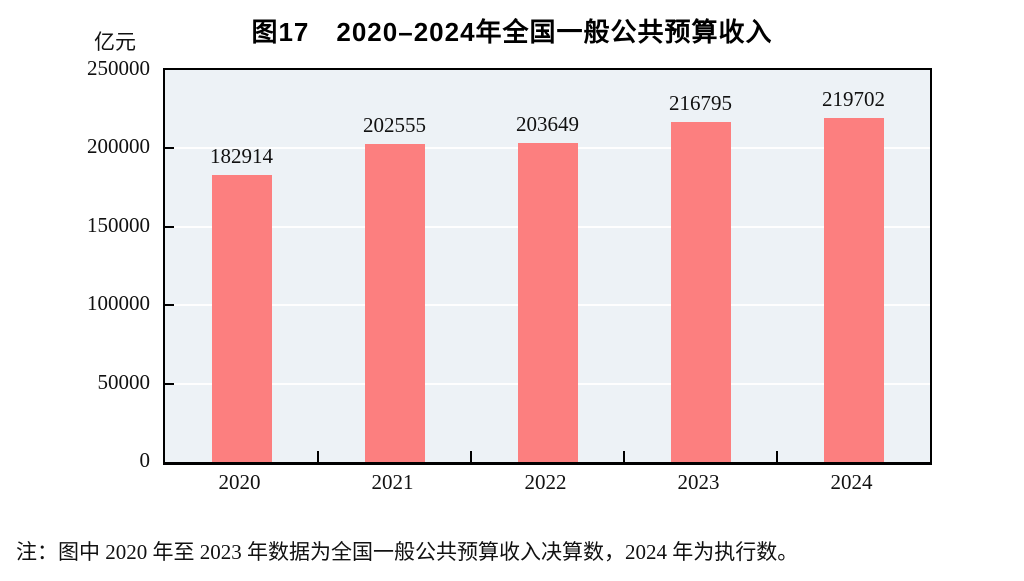 The width and height of the screenshot is (1024, 581). I want to click on bar-2023, so click(700, 292).